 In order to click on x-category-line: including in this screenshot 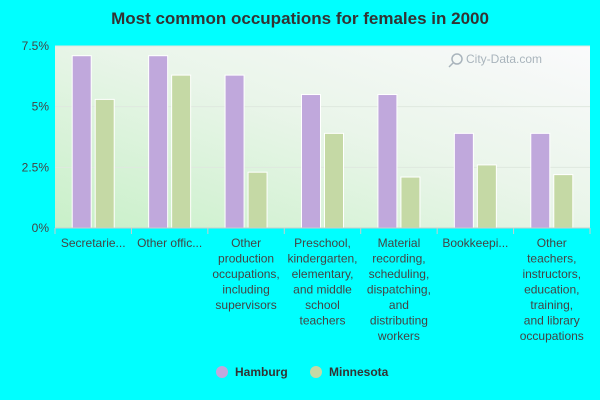, I will do `click(245, 290)`.